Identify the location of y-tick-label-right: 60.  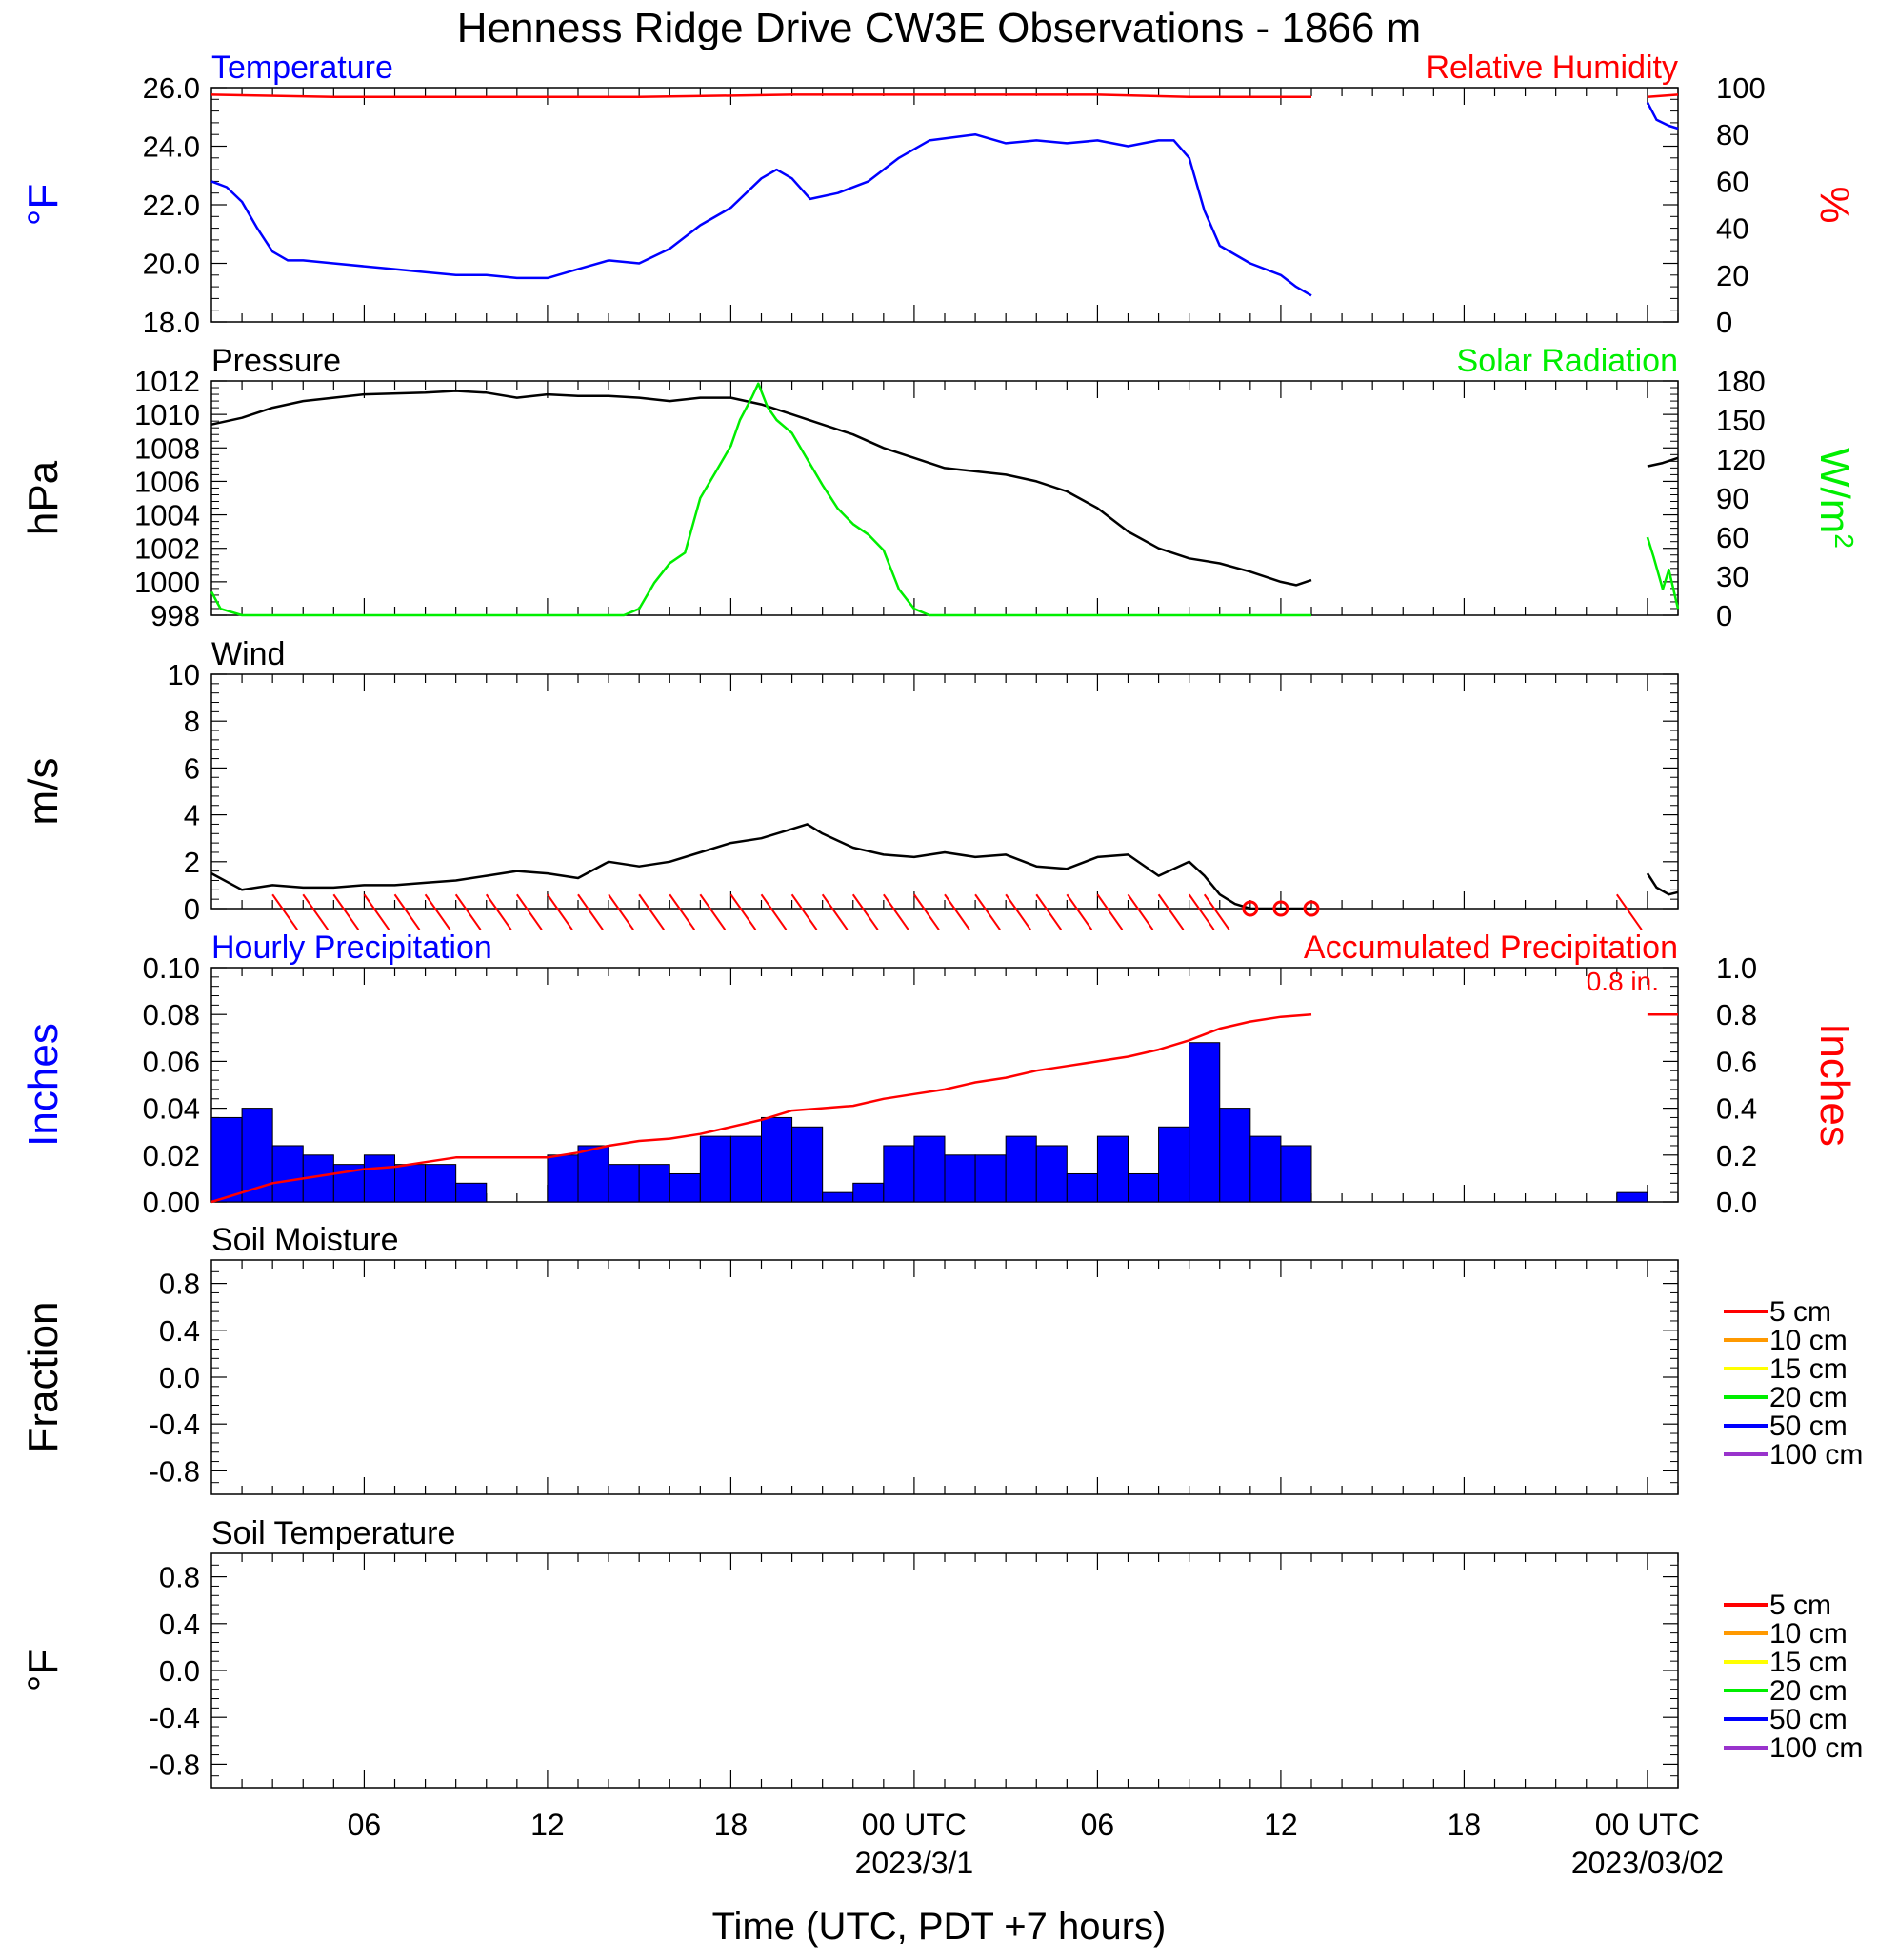
(1732, 537).